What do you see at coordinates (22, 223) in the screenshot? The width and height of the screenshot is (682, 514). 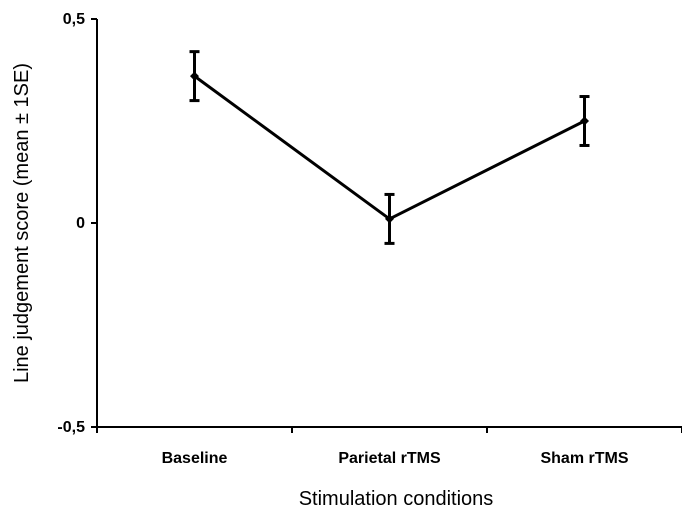 I see `y-axis-title: Line judgement score (mean ± 1SE)` at bounding box center [22, 223].